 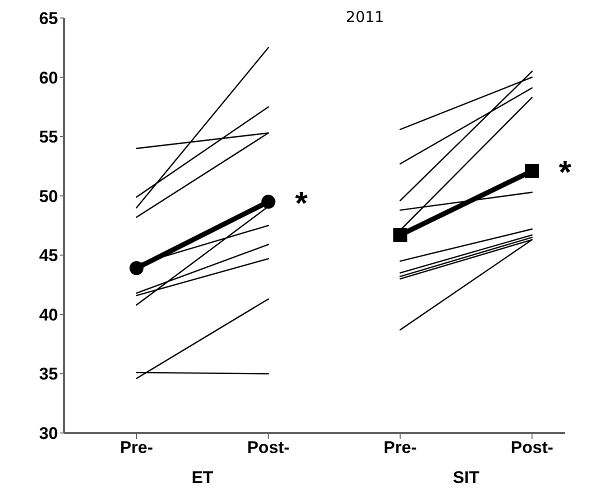 I want to click on text: SIT, so click(x=466, y=477).